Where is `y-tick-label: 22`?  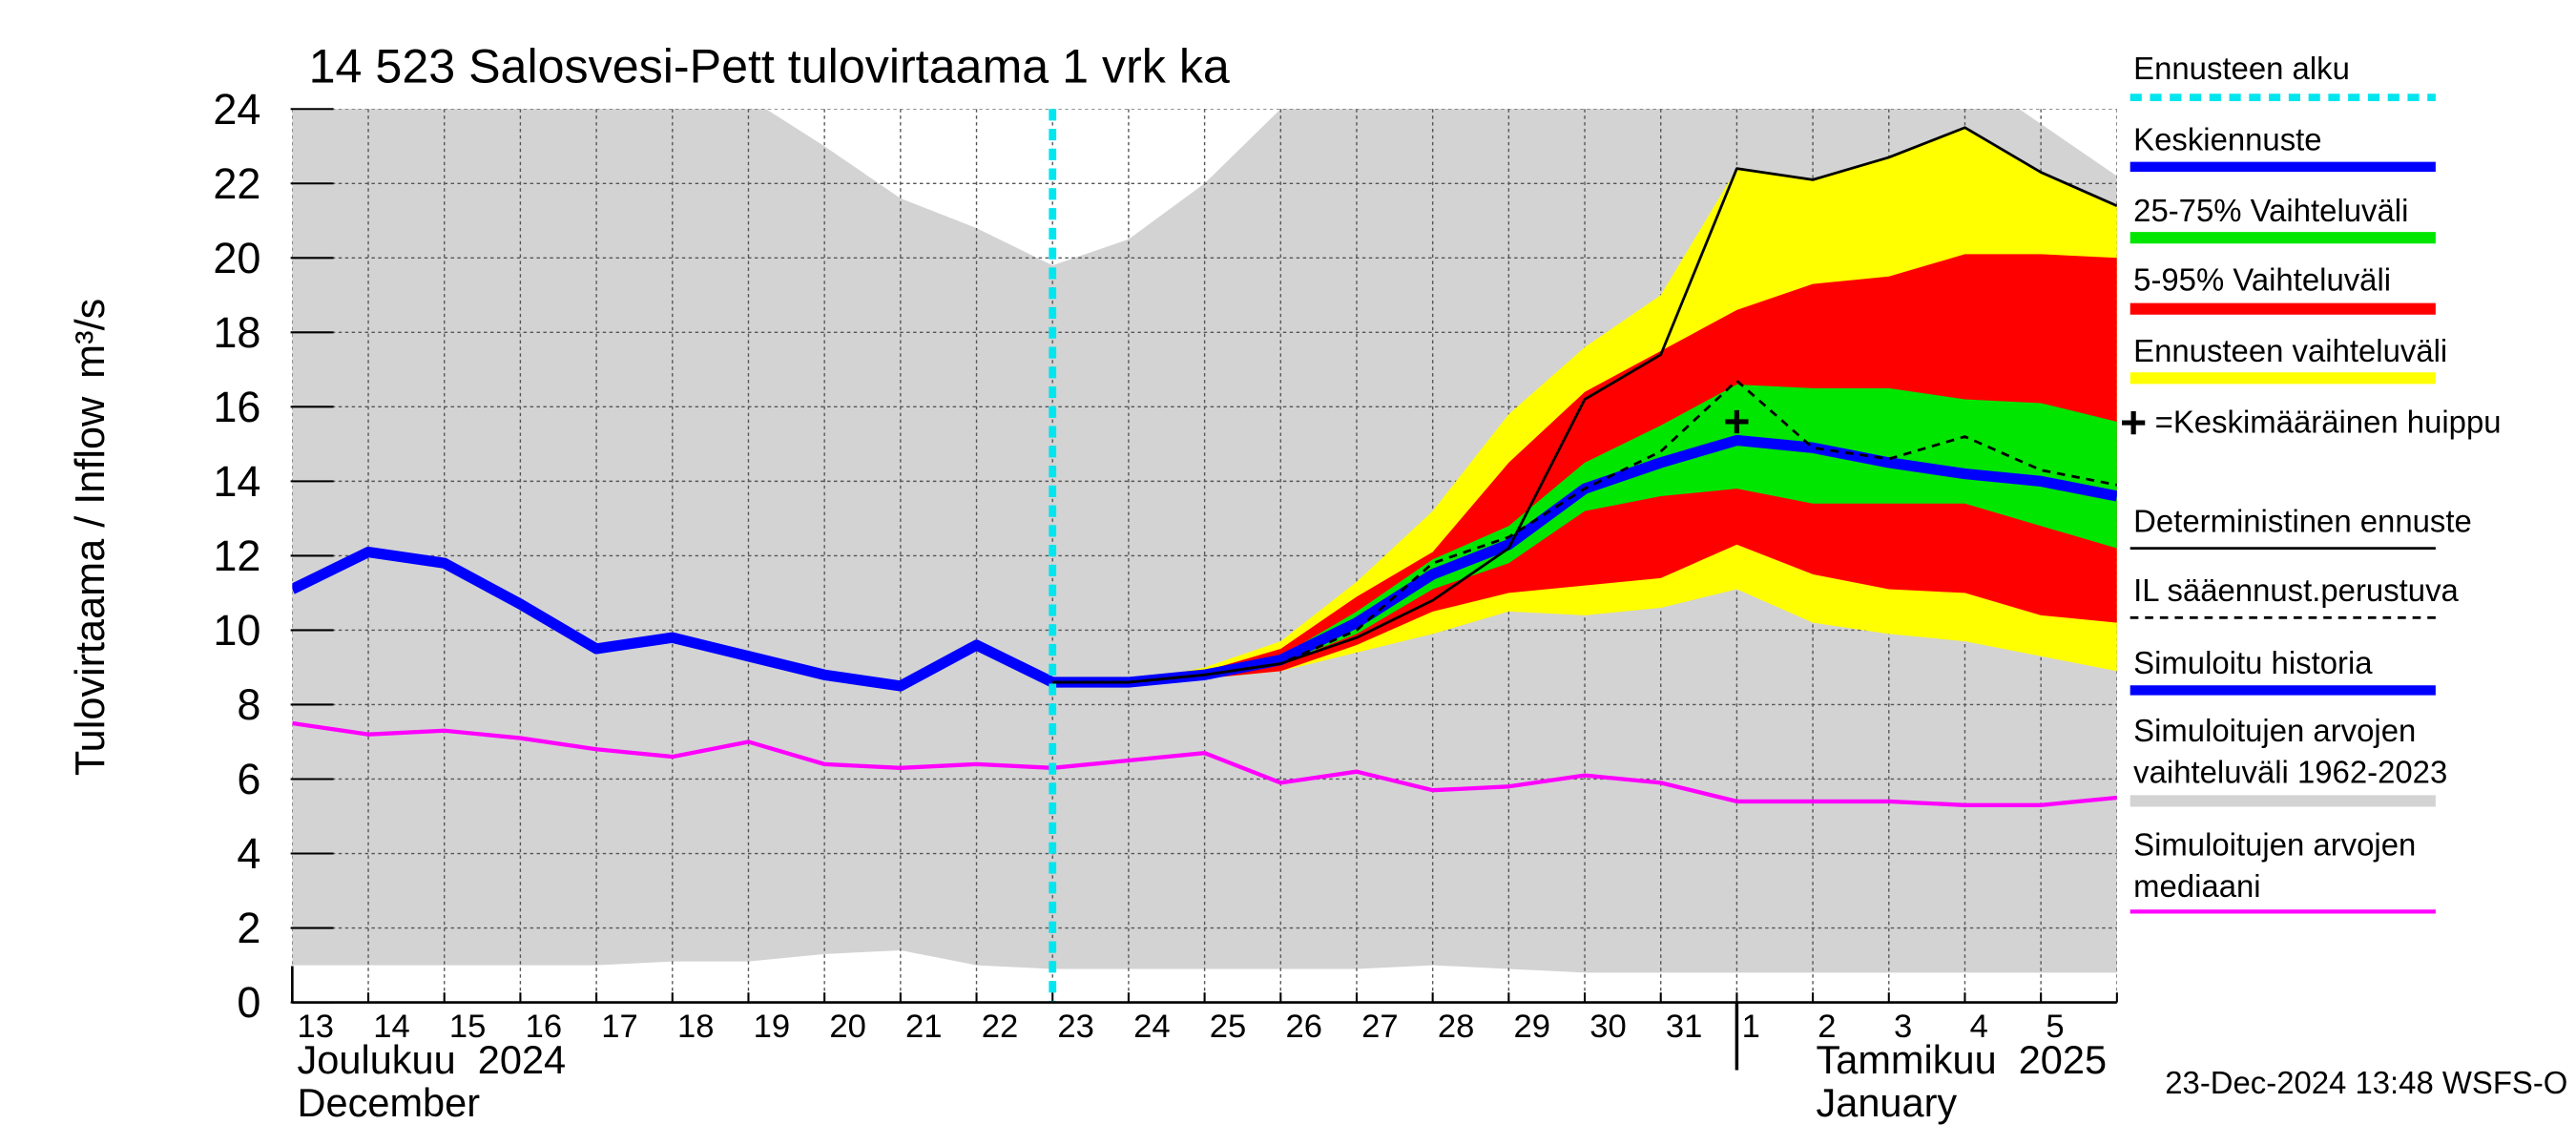 y-tick-label: 22 is located at coordinates (236, 184).